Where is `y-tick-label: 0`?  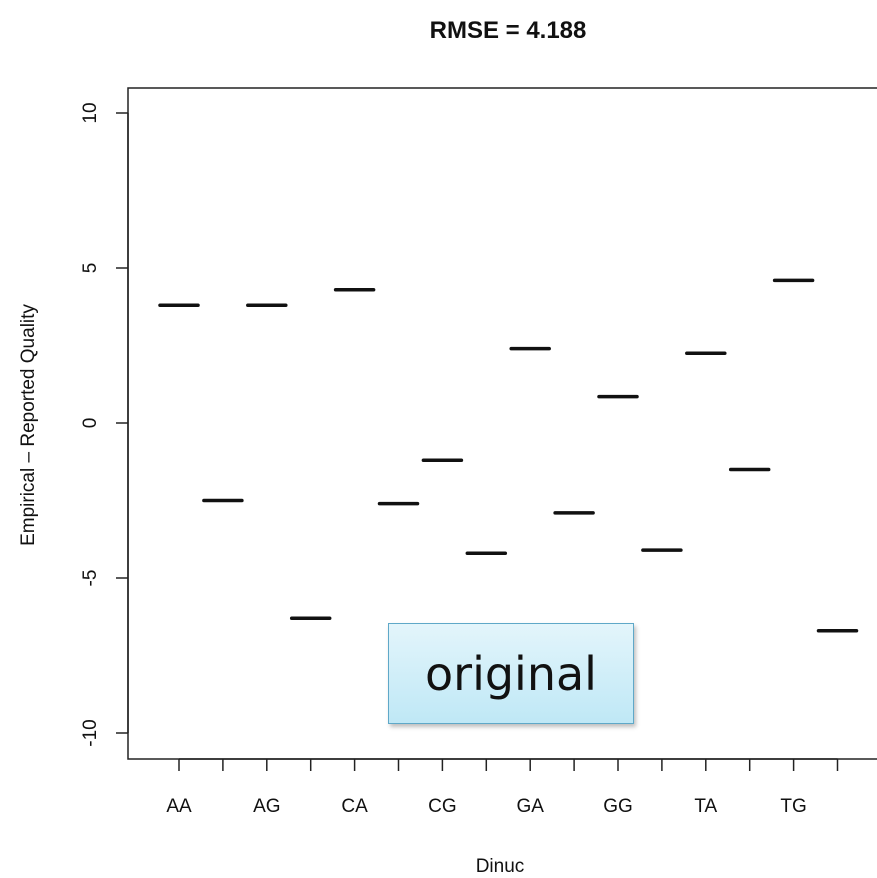
y-tick-label: 0 is located at coordinates (90, 423).